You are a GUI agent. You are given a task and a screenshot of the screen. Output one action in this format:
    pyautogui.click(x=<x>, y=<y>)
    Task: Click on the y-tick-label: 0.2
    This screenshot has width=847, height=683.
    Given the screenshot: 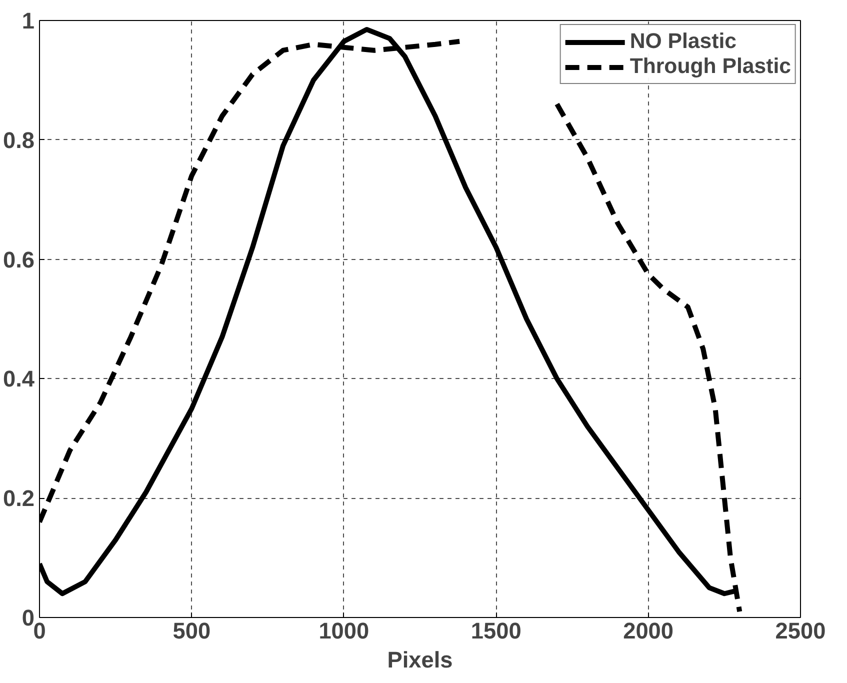 What is the action you would take?
    pyautogui.click(x=19, y=498)
    